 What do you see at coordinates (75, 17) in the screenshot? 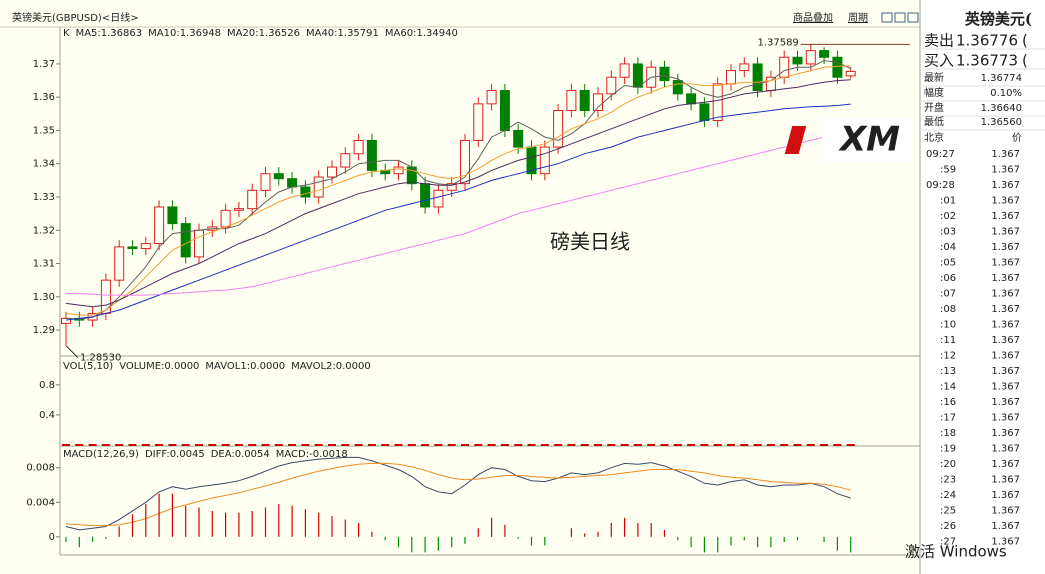
I see `window-title: 英镑美元(GBPUSD)<日线>` at bounding box center [75, 17].